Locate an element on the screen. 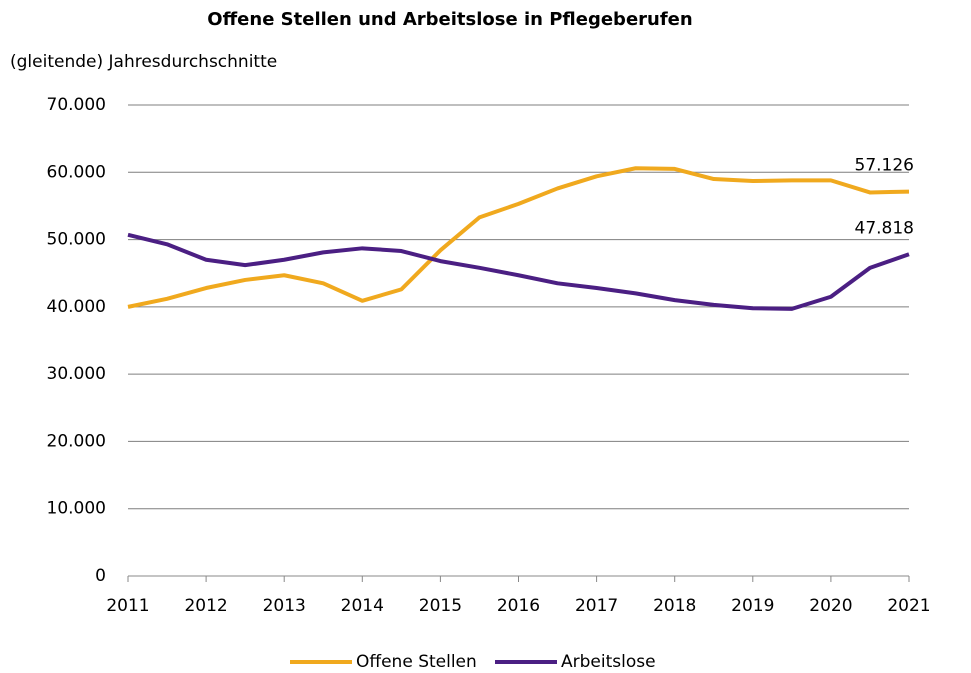 The image size is (971, 673). y-tick-label: 30.000 is located at coordinates (76, 374).